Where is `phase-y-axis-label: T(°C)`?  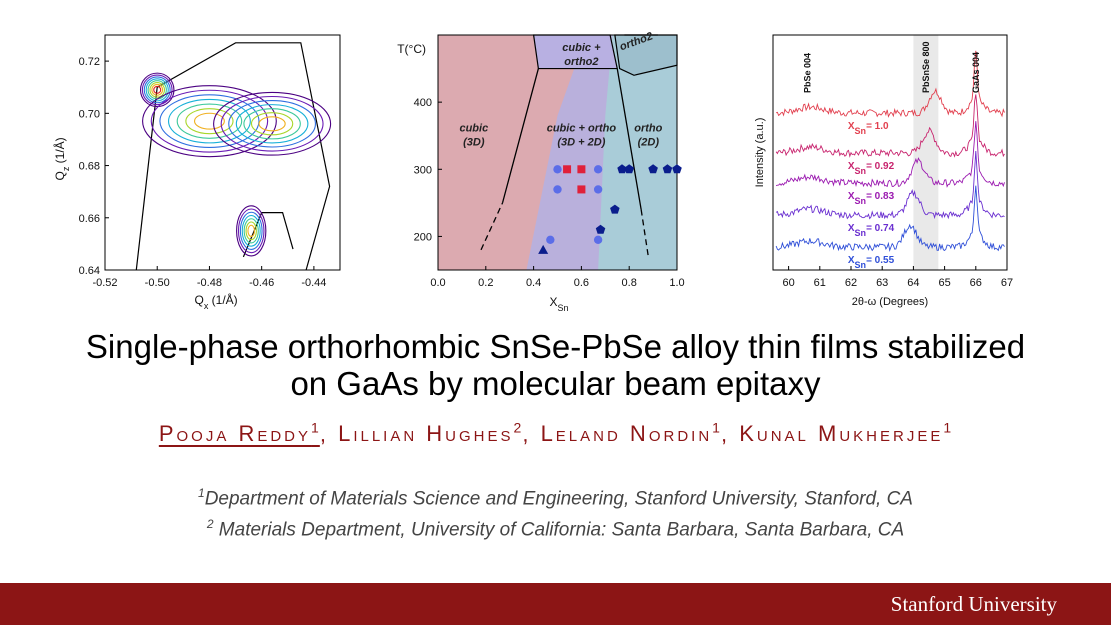 phase-y-axis-label: T(°C) is located at coordinates (411, 49).